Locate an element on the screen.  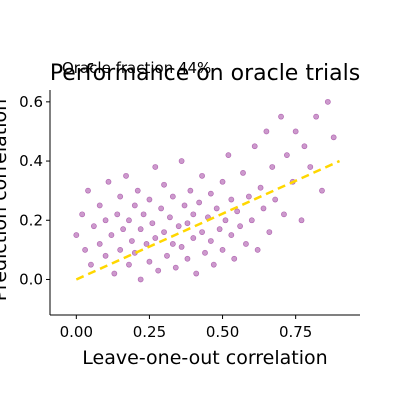
y-tick-label: 0.2 is located at coordinates (31, 220).